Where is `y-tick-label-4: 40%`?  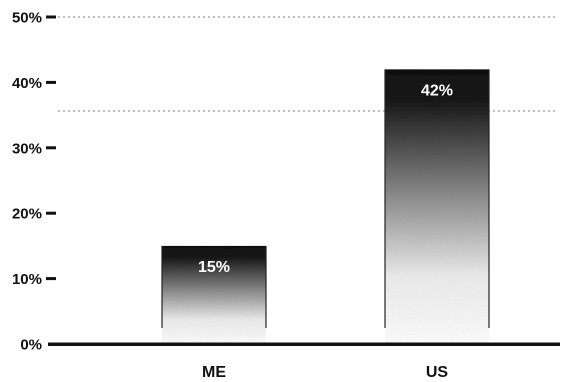
y-tick-label-4: 40% is located at coordinates (27, 83).